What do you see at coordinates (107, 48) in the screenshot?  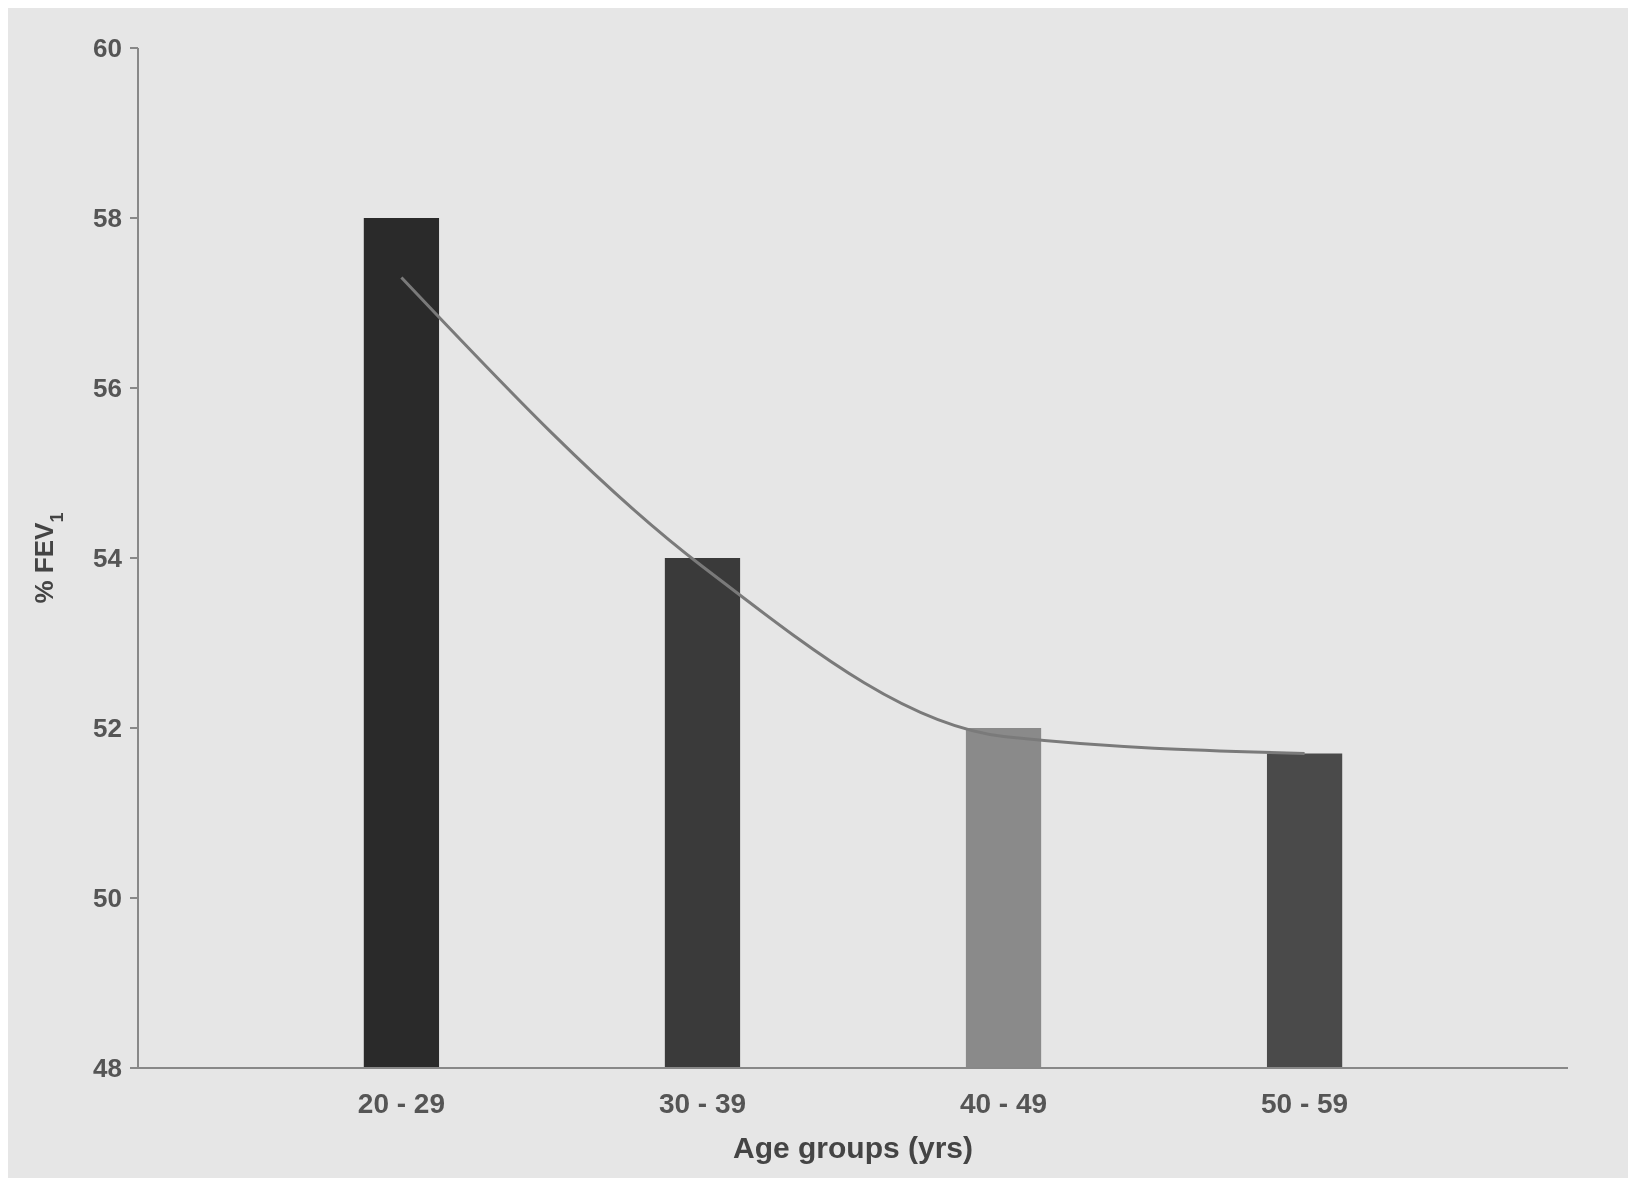 I see `y-tick-label: 60` at bounding box center [107, 48].